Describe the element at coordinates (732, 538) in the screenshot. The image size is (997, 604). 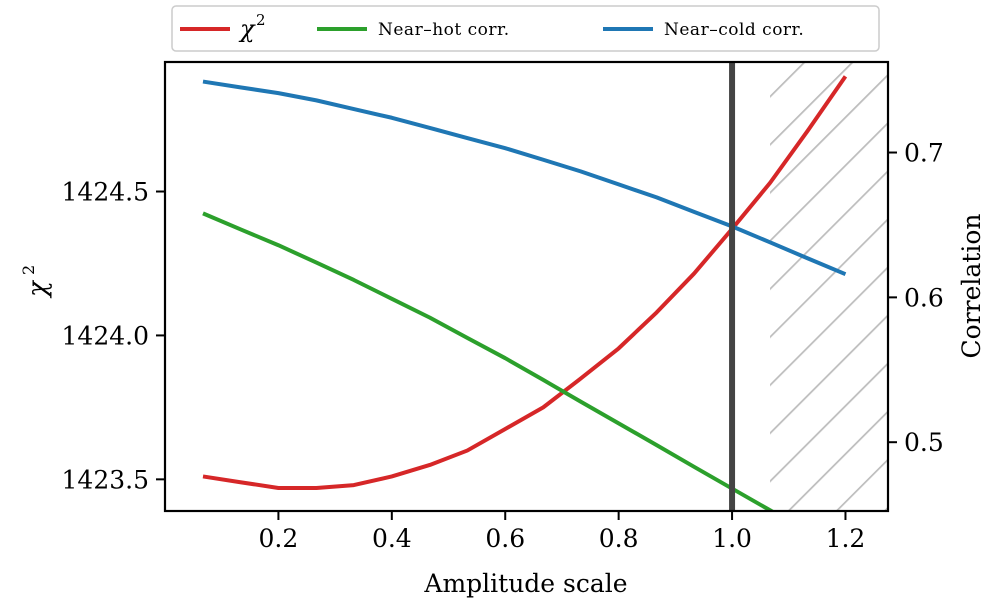
I see `x-tick-label: 1.0` at that location.